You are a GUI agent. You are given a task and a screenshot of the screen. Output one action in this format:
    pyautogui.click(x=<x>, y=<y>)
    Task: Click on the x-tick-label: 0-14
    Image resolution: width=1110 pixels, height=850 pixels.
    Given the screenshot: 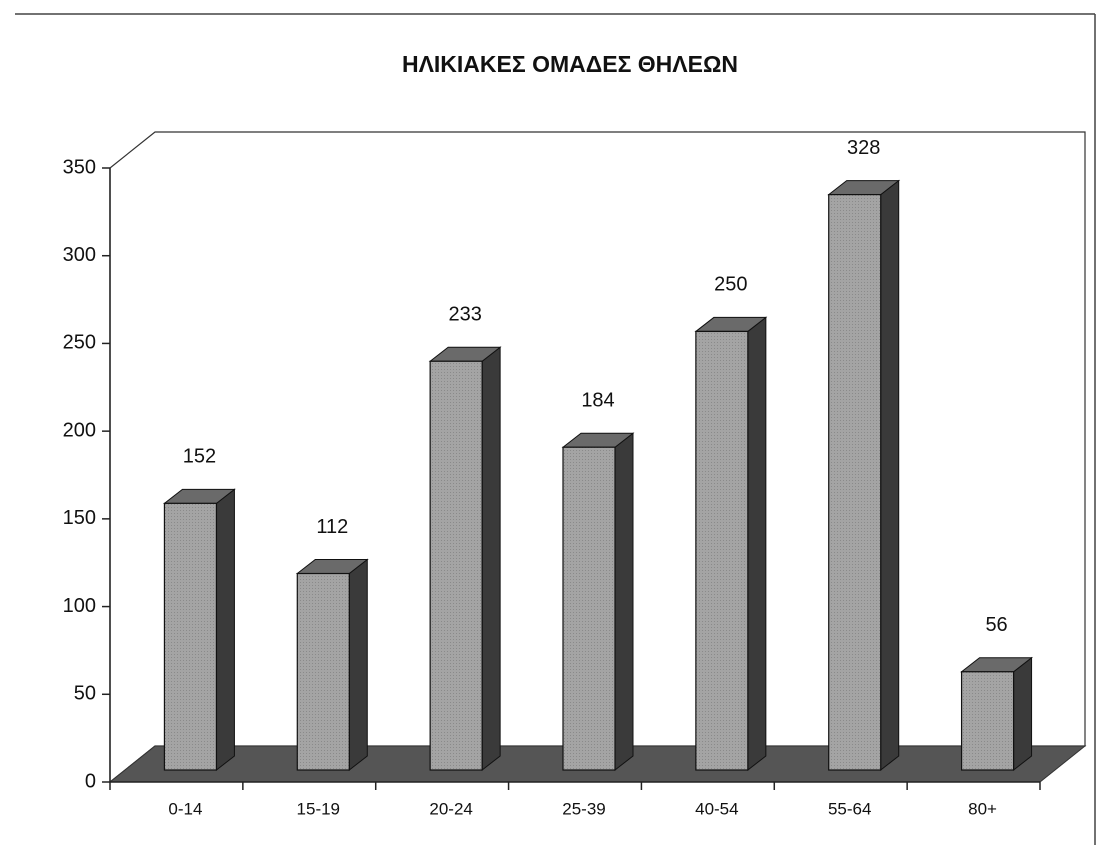 What is the action you would take?
    pyautogui.click(x=185, y=808)
    